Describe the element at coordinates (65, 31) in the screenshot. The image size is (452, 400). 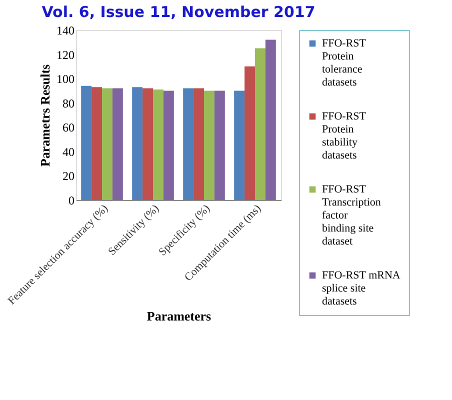
I see `y-tick-label: 140` at that location.